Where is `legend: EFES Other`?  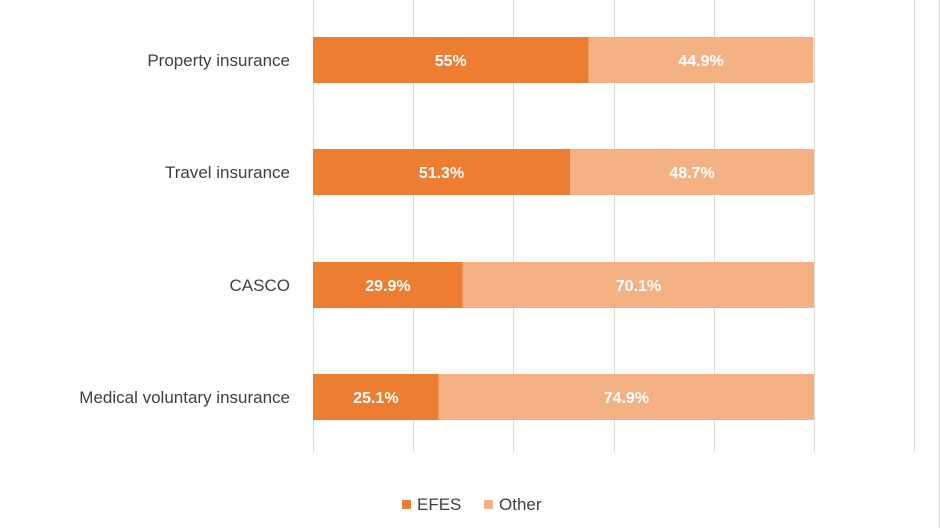
legend: EFES Other is located at coordinates (472, 504).